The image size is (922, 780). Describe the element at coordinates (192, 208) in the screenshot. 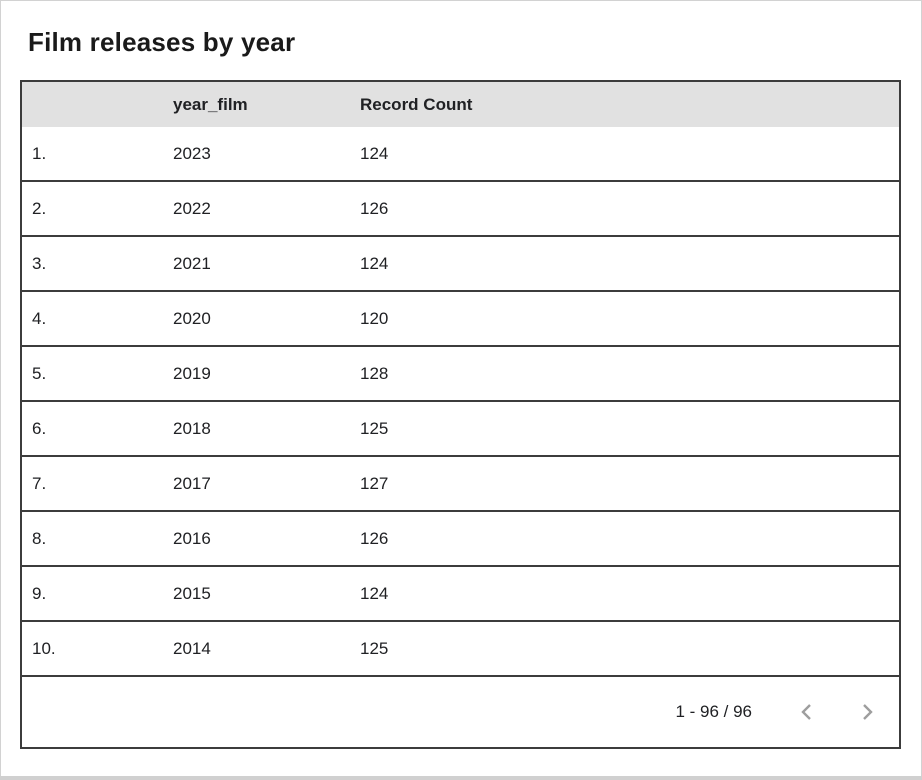

I see `cell-year-film: 2022` at that location.